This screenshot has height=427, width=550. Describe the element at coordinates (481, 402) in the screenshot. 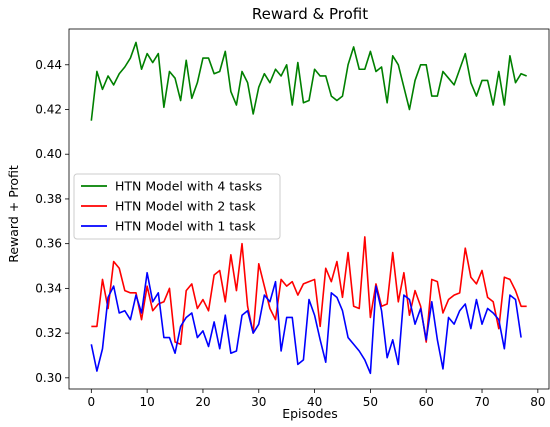

I see `x-tick-label: 70` at that location.